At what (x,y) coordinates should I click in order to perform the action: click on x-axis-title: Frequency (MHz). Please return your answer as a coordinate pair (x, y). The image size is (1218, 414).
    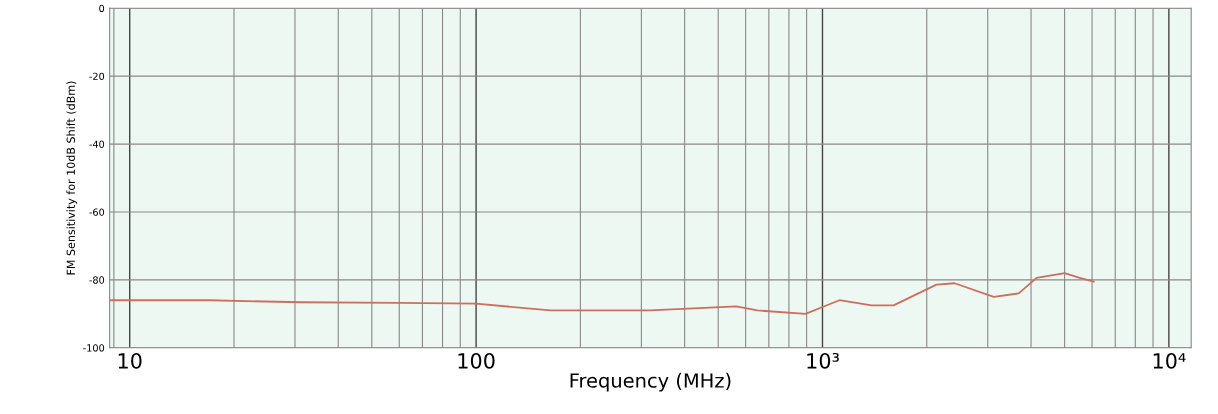
    Looking at the image, I should click on (650, 382).